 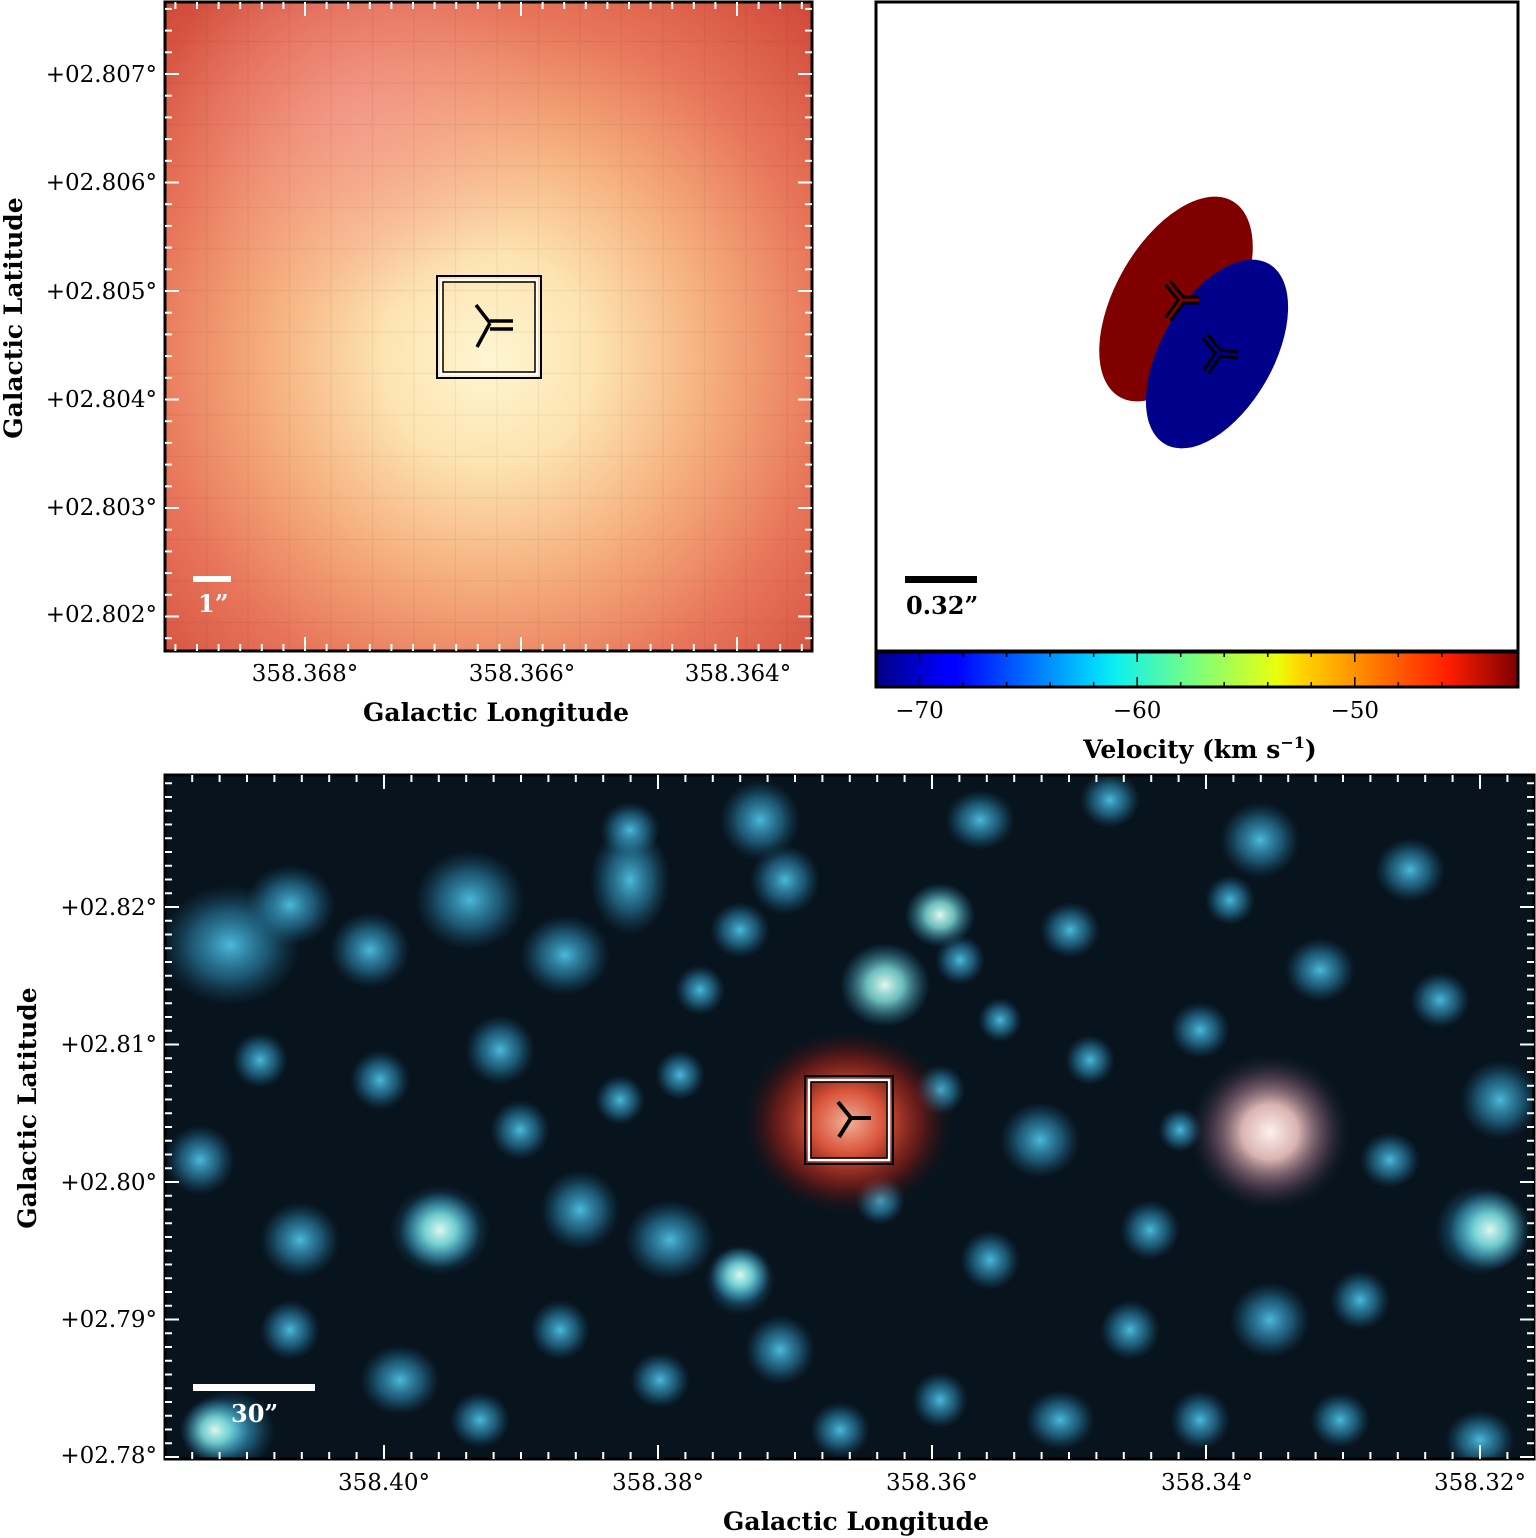 What do you see at coordinates (108, 1045) in the screenshot?
I see `panel-c-y-tick: +02.81°` at bounding box center [108, 1045].